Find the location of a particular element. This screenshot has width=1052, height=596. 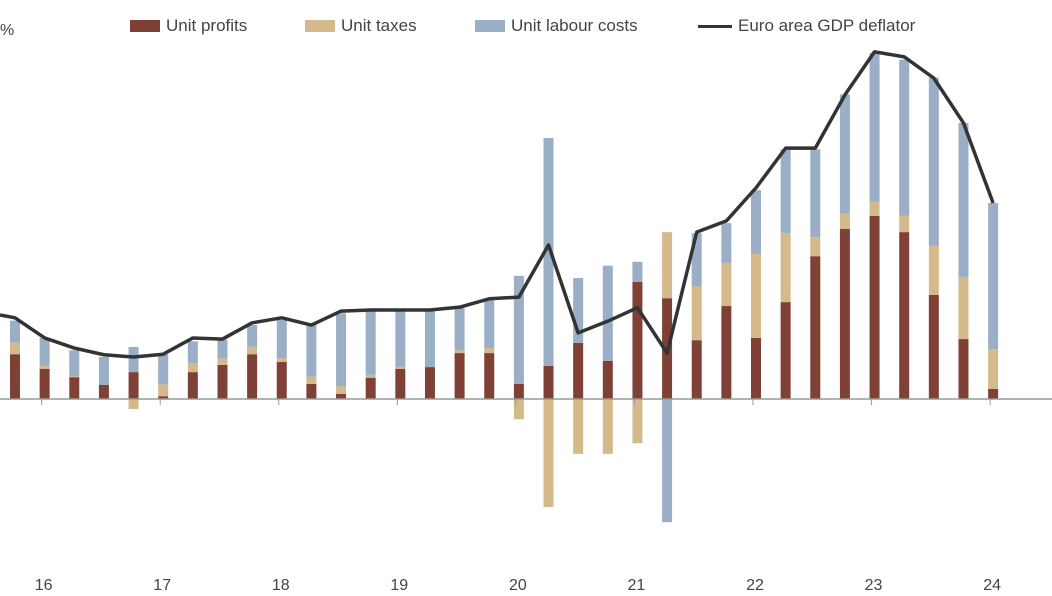

bar-unit-labour-costs-2023Q4 is located at coordinates (963, 199).